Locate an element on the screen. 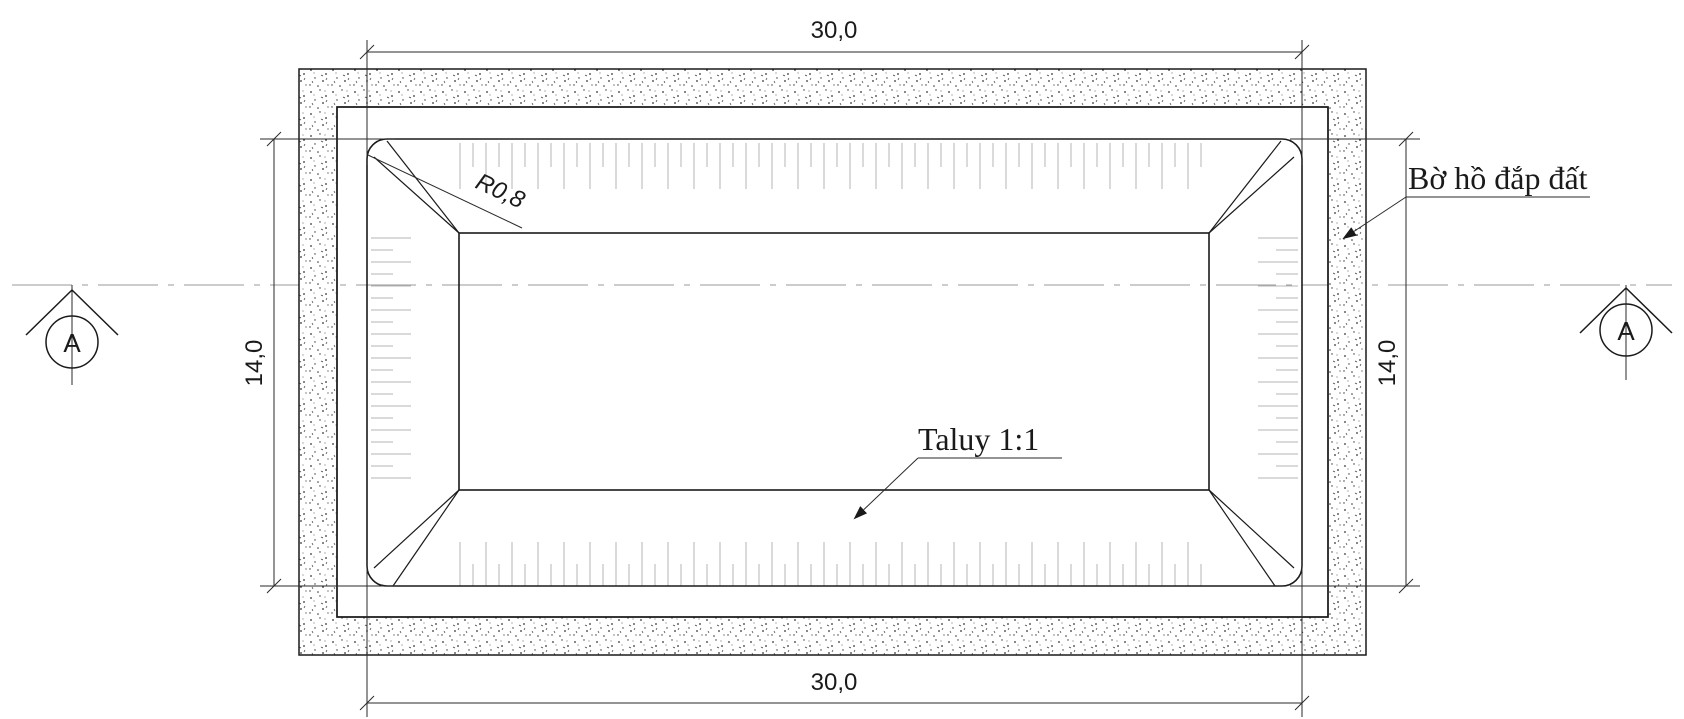  embankment-callout: Bờ hồ đắp đất is located at coordinates (1466, 200).